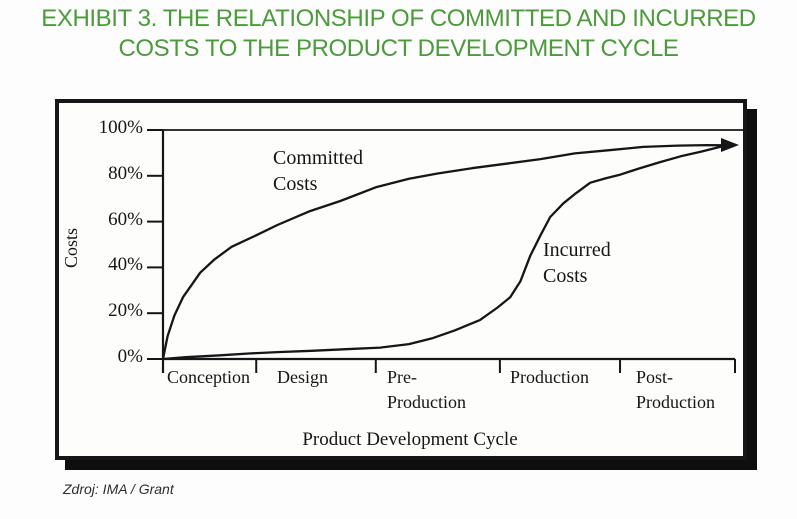  Describe the element at coordinates (125, 311) in the screenshot. I see `y-tick-label: 20%` at that location.